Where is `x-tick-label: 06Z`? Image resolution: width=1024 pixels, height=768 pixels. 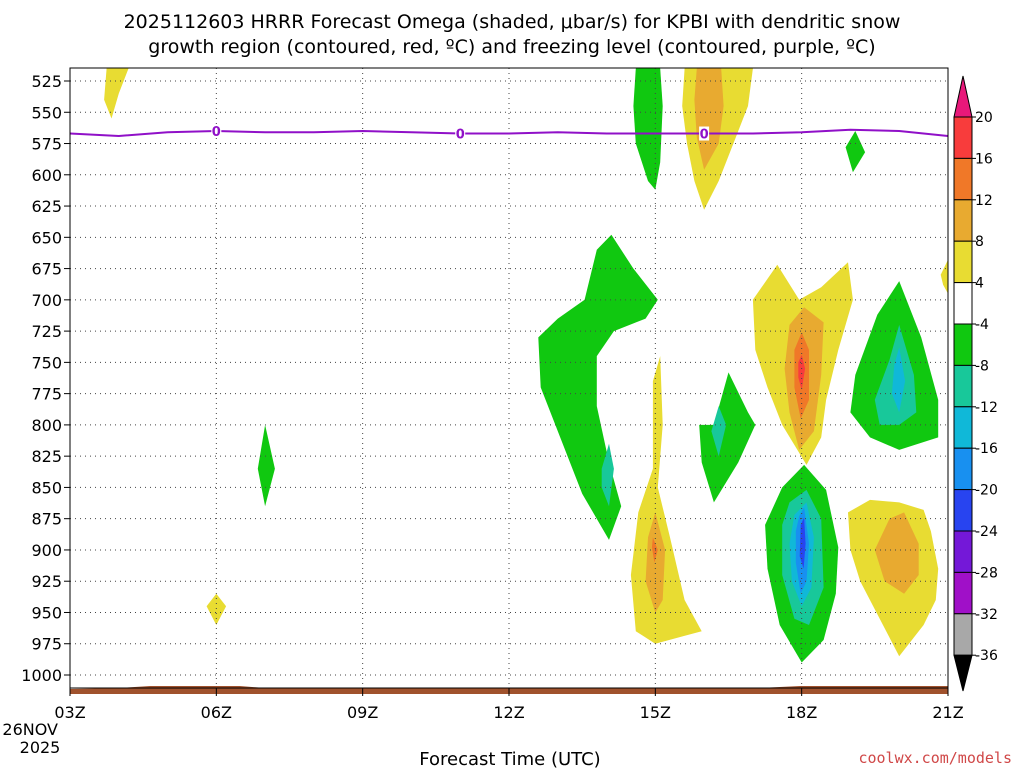 x-tick-label: 06Z is located at coordinates (216, 712).